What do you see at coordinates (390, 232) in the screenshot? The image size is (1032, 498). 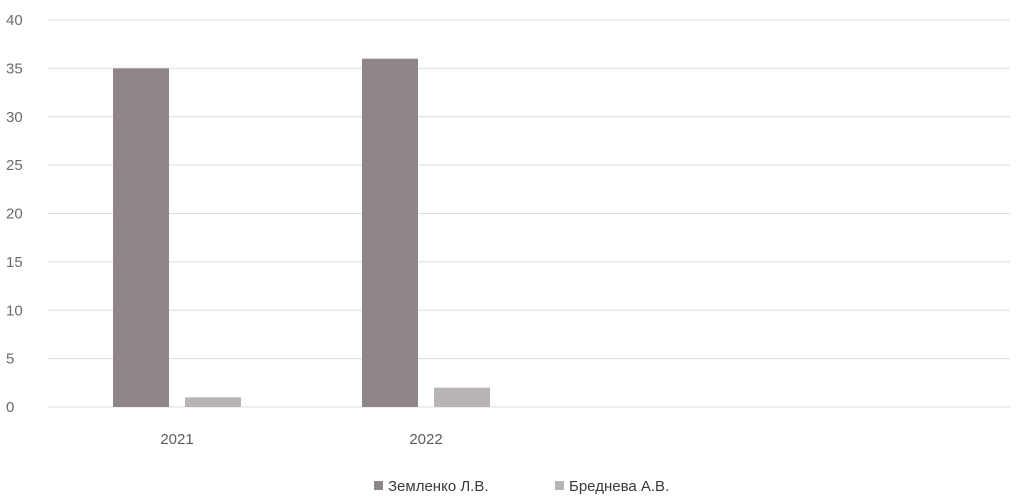 I see `bar-series1-2022` at bounding box center [390, 232].